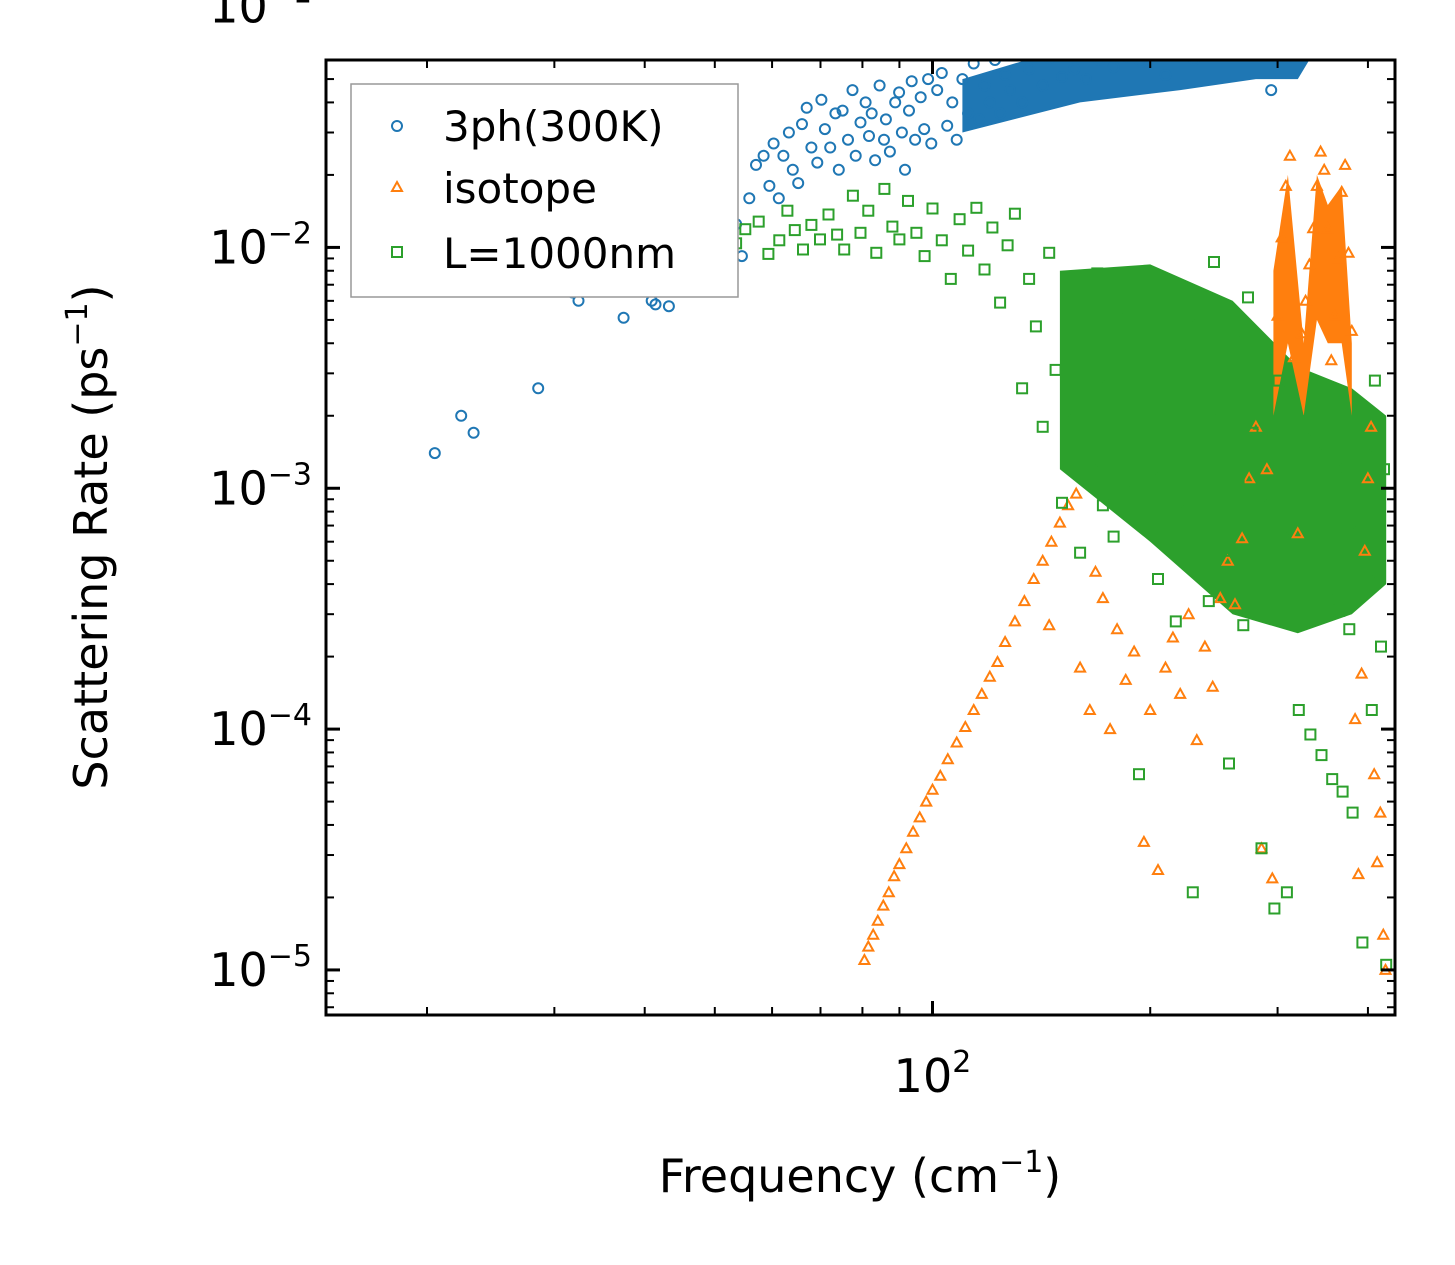 This screenshot has height=1265, width=1455. What do you see at coordinates (553, 126) in the screenshot?
I see `legend-label-3ph: 3ph(300K)` at bounding box center [553, 126].